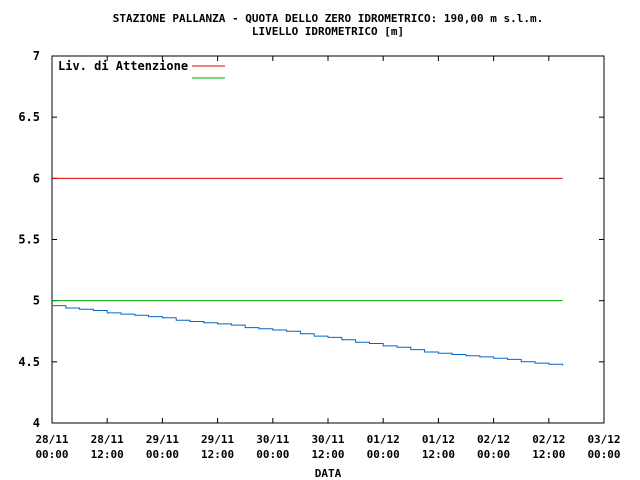  Describe the element at coordinates (328, 31) in the screenshot. I see `chart-subtitle: LIVELLO IDROMETRICO [m]` at that location.